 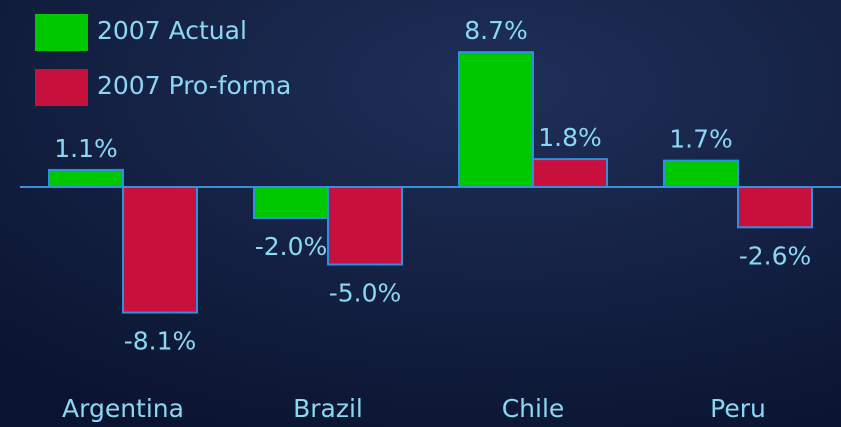 I want to click on data-label: 1.7%, so click(x=701, y=139).